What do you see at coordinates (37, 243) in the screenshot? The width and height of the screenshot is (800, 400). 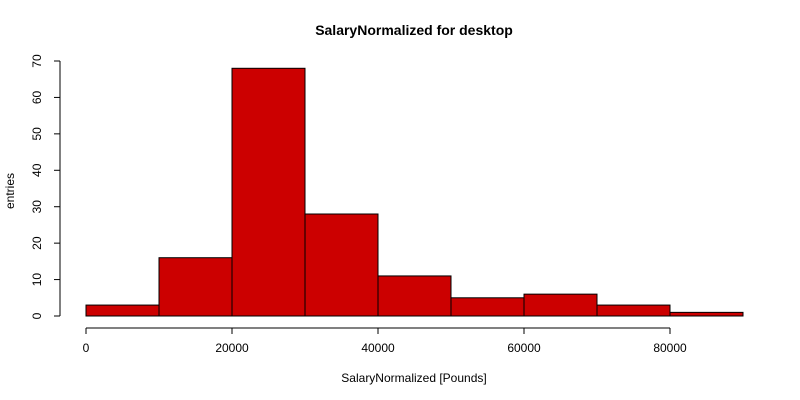 I see `y-tick-label: 20` at bounding box center [37, 243].